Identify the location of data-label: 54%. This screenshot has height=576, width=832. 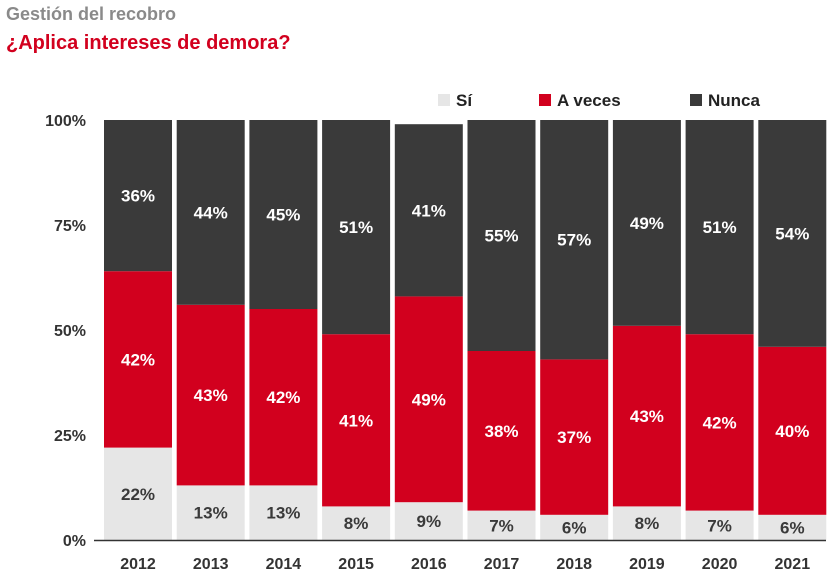
(792, 233).